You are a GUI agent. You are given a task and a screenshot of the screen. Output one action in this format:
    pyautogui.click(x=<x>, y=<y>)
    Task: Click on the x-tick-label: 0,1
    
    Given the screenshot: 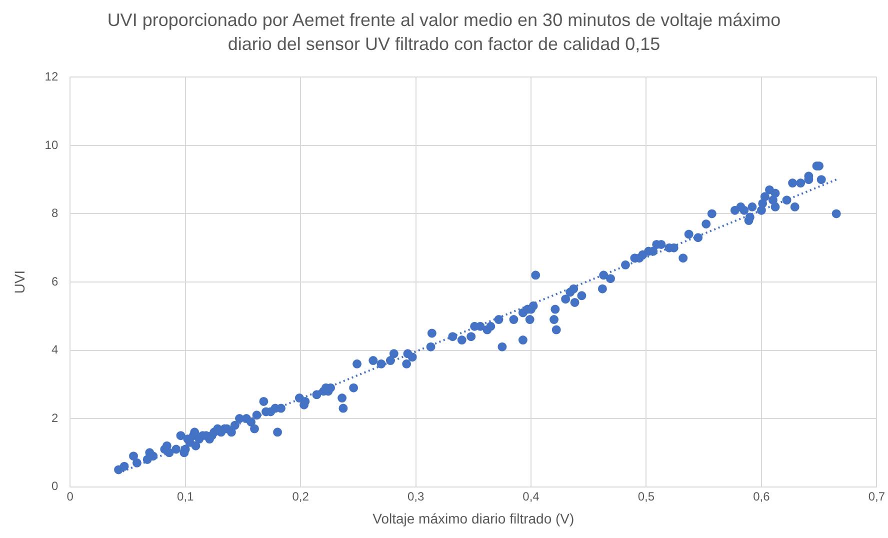 What is the action you would take?
    pyautogui.click(x=185, y=496)
    